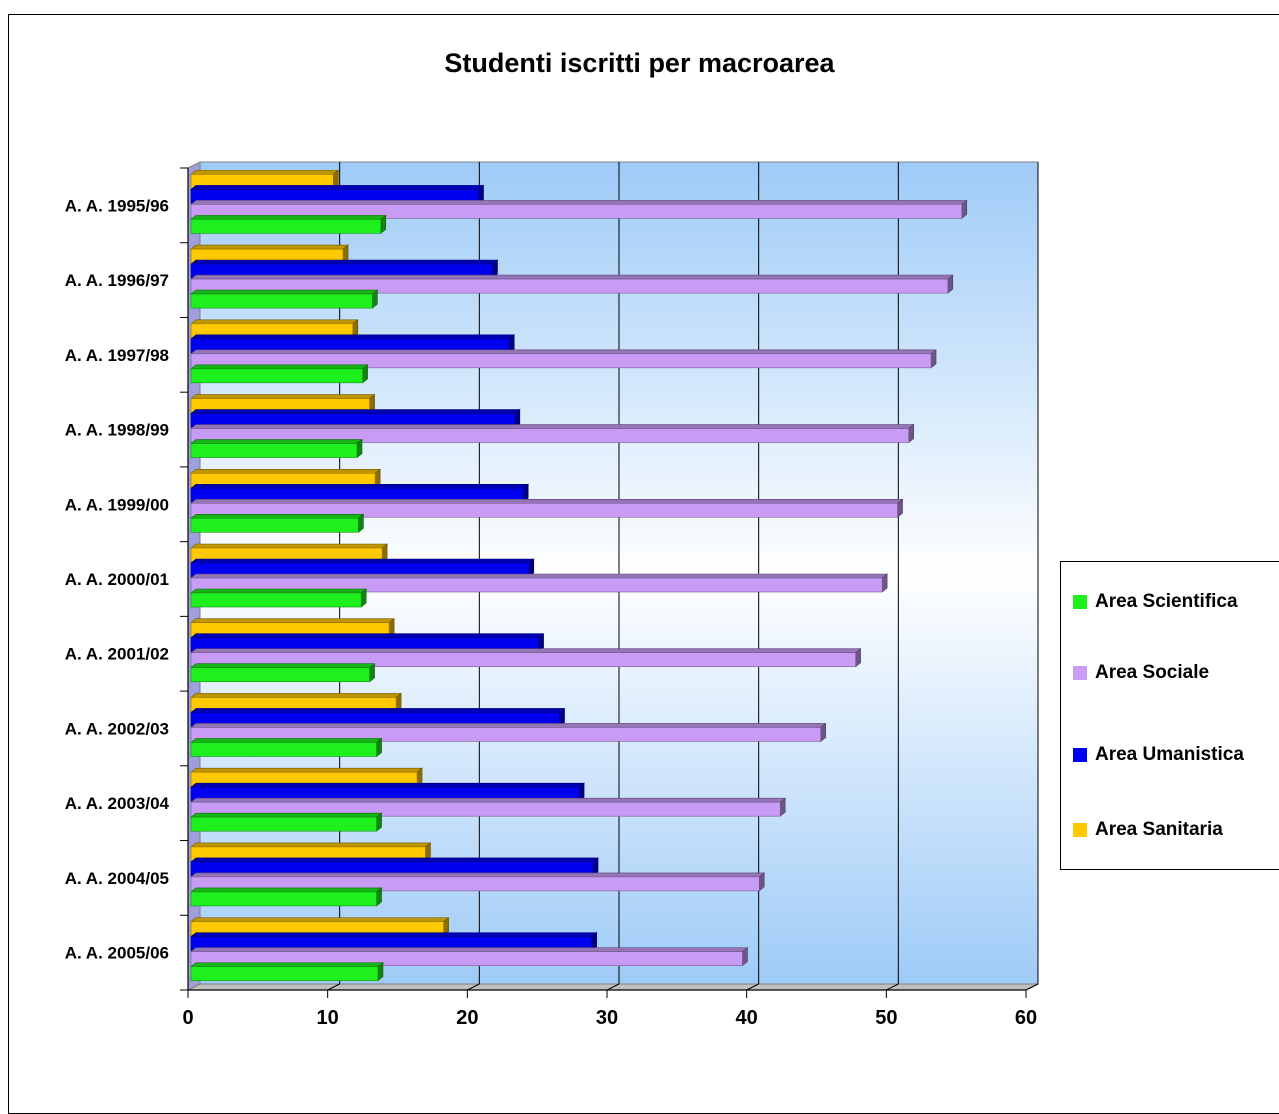 This screenshot has width=1279, height=1114. I want to click on legend-item: Area Sanitaria, so click(1148, 829).